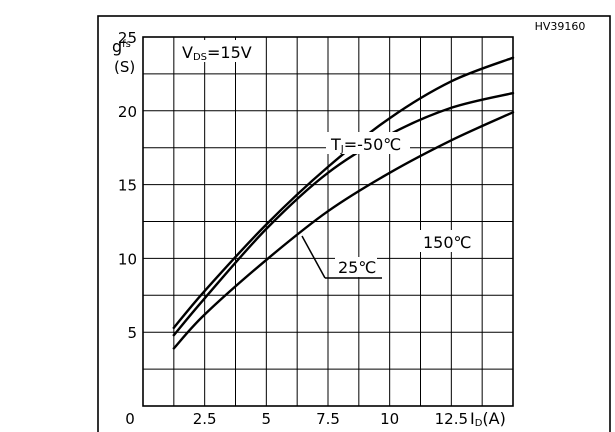 The width and height of the screenshot is (615, 432). I want to click on y-axis-label: gfs, so click(121, 46).